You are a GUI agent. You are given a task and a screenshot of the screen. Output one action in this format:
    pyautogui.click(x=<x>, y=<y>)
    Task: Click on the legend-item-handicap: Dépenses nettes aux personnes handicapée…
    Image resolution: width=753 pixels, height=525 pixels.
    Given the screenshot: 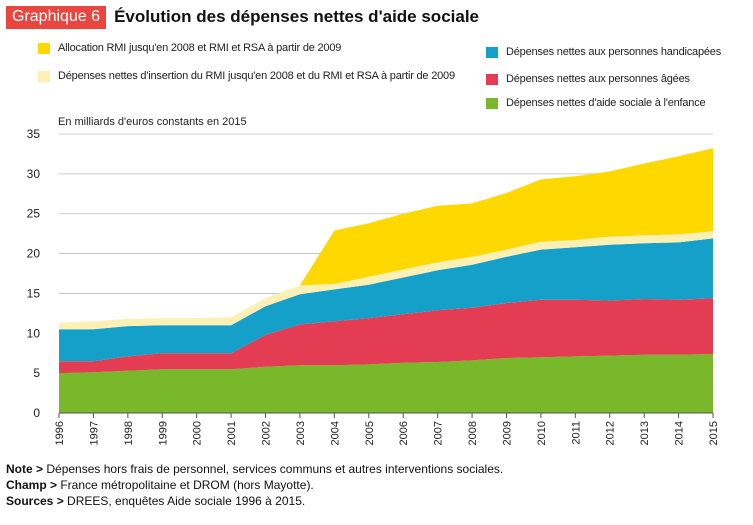 What is the action you would take?
    pyautogui.click(x=603, y=52)
    